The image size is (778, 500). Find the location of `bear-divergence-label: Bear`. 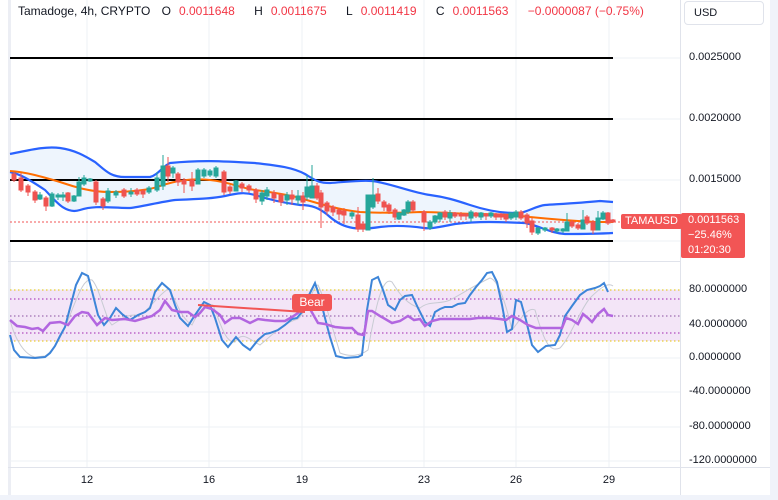

bear-divergence-label: Bear is located at coordinates (312, 302).